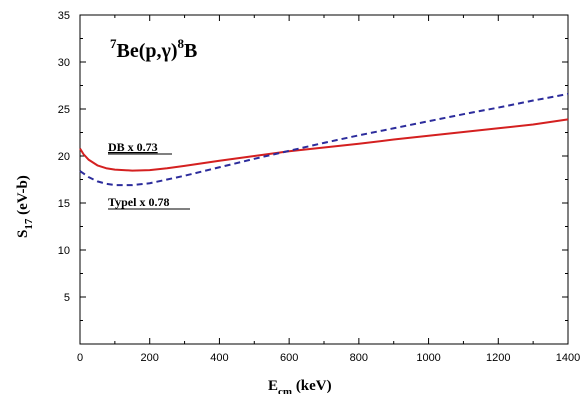 The image size is (587, 394). What do you see at coordinates (324, 145) in the screenshot?
I see `series-db-line` at bounding box center [324, 145].